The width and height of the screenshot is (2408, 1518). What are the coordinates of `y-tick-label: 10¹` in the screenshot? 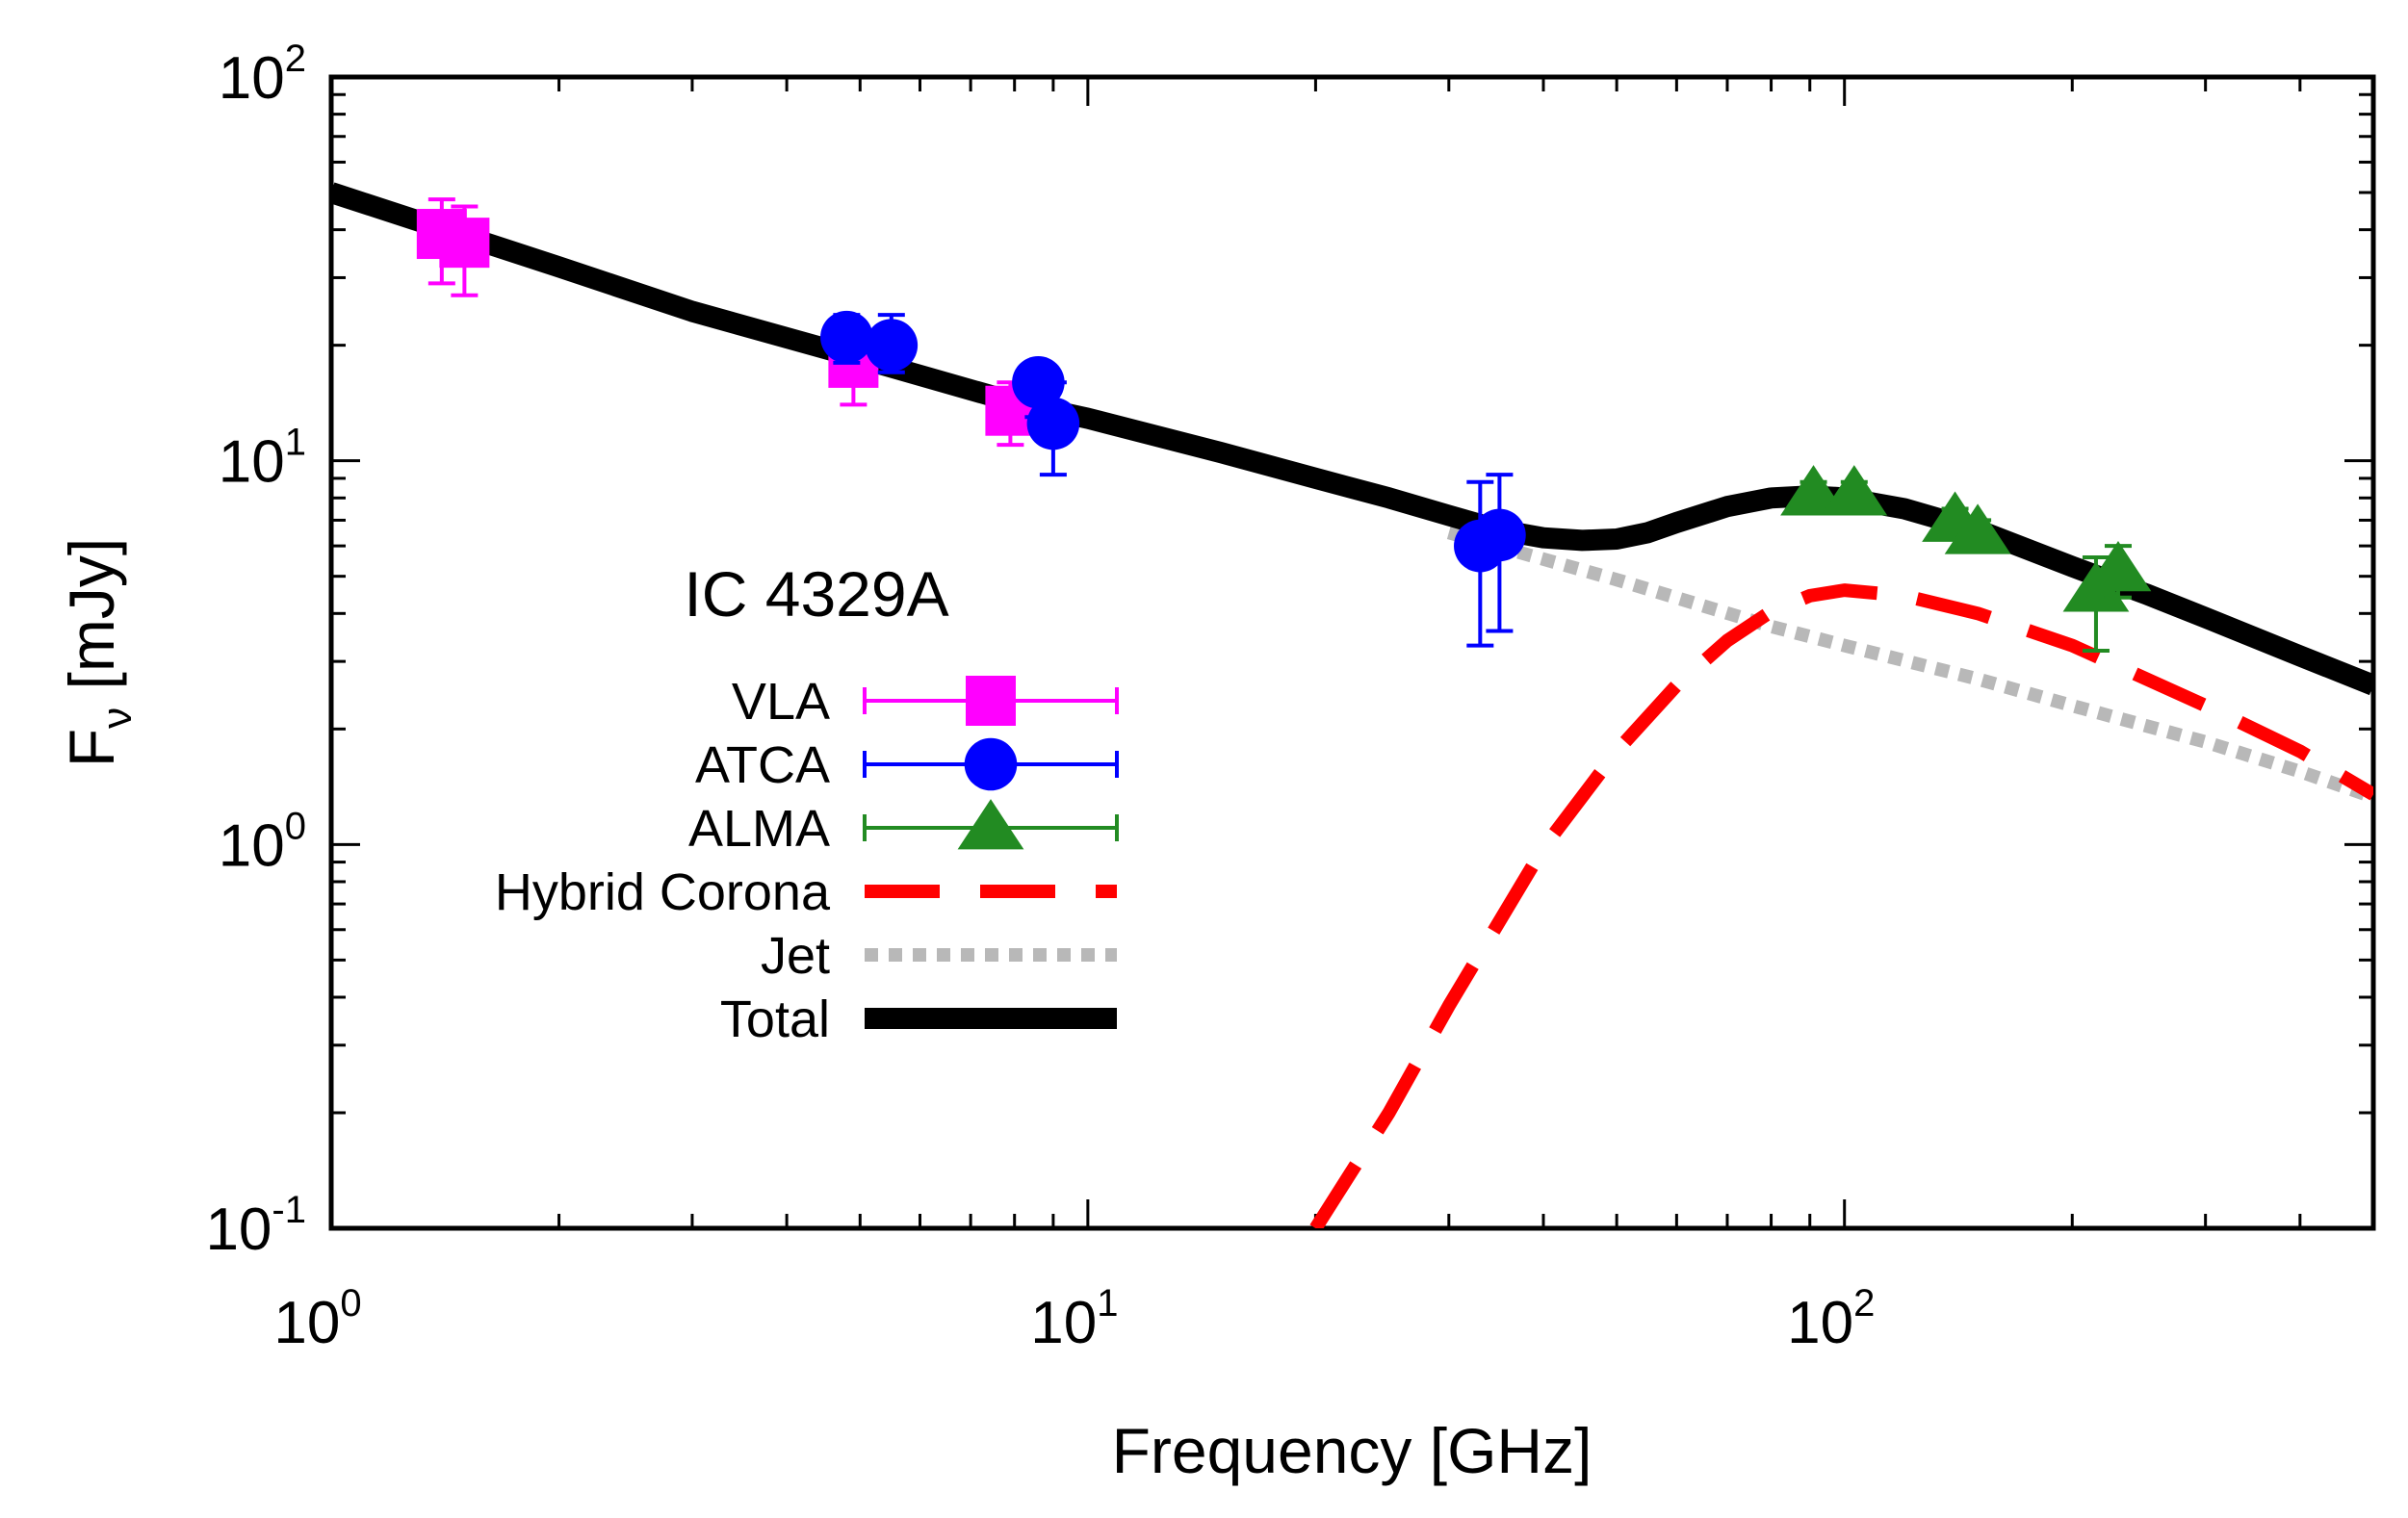 It's located at (262, 459).